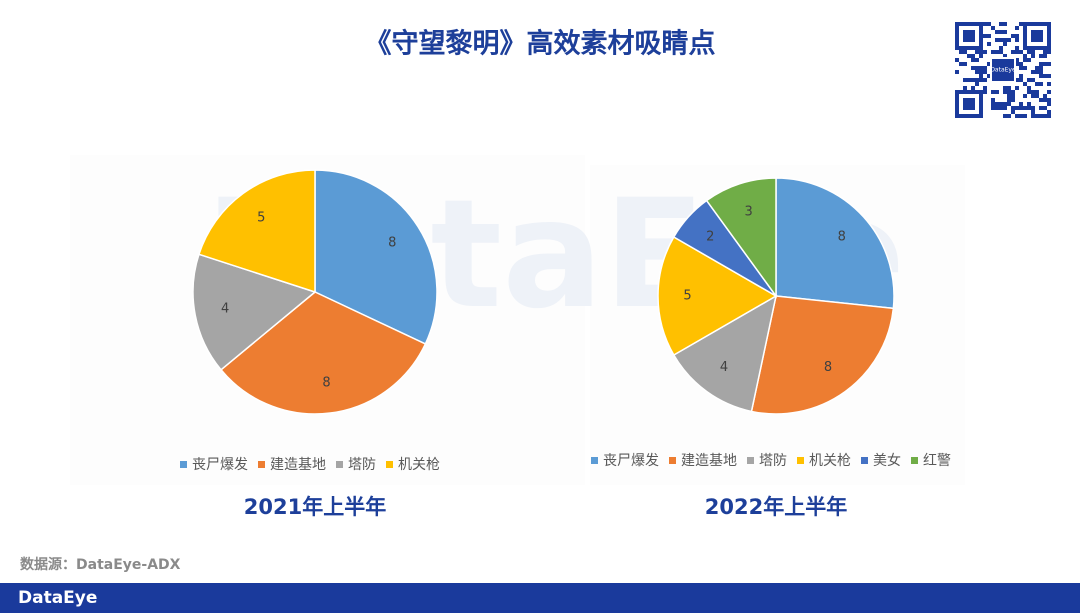  I want to click on qr-code: DataEye, so click(1003, 70).